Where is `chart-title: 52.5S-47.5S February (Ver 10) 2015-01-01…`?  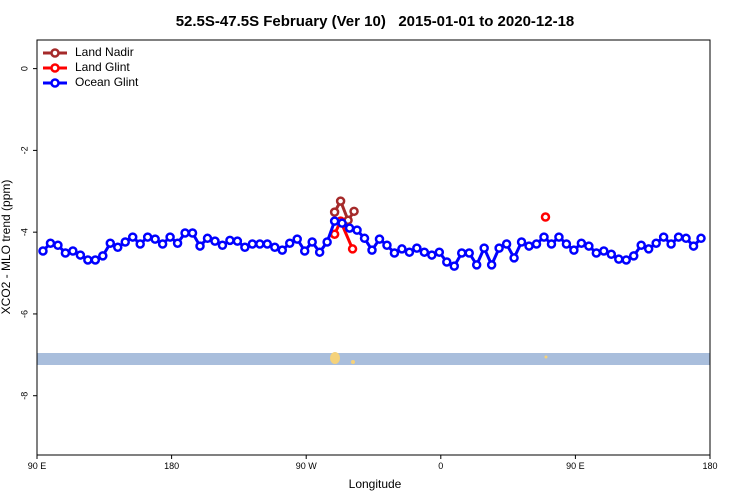
chart-title: 52.5S-47.5S February (Ver 10) 2015-01-01… is located at coordinates (375, 21).